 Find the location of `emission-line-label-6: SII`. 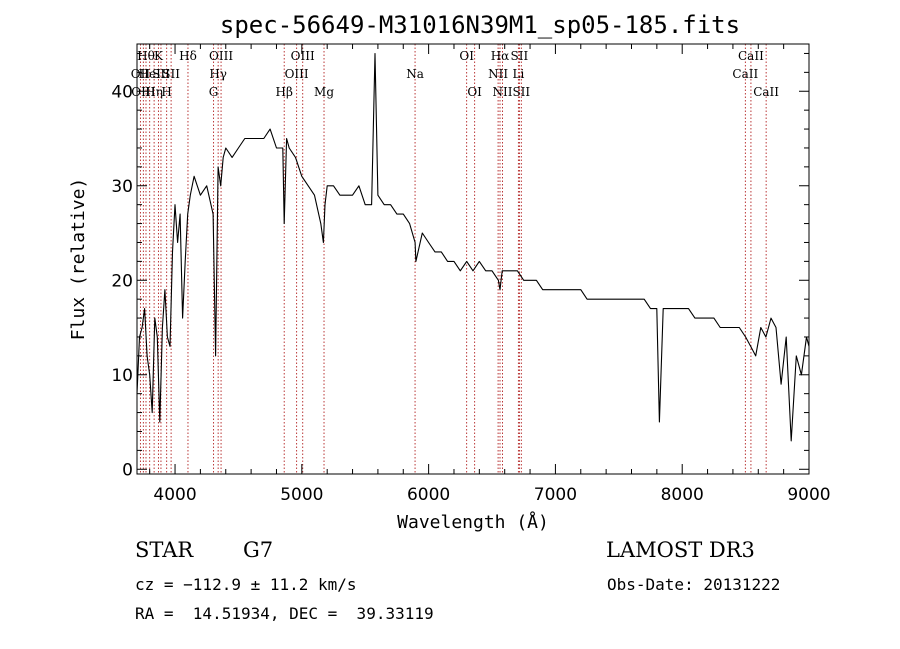

emission-line-label-6: SII is located at coordinates (161, 74).